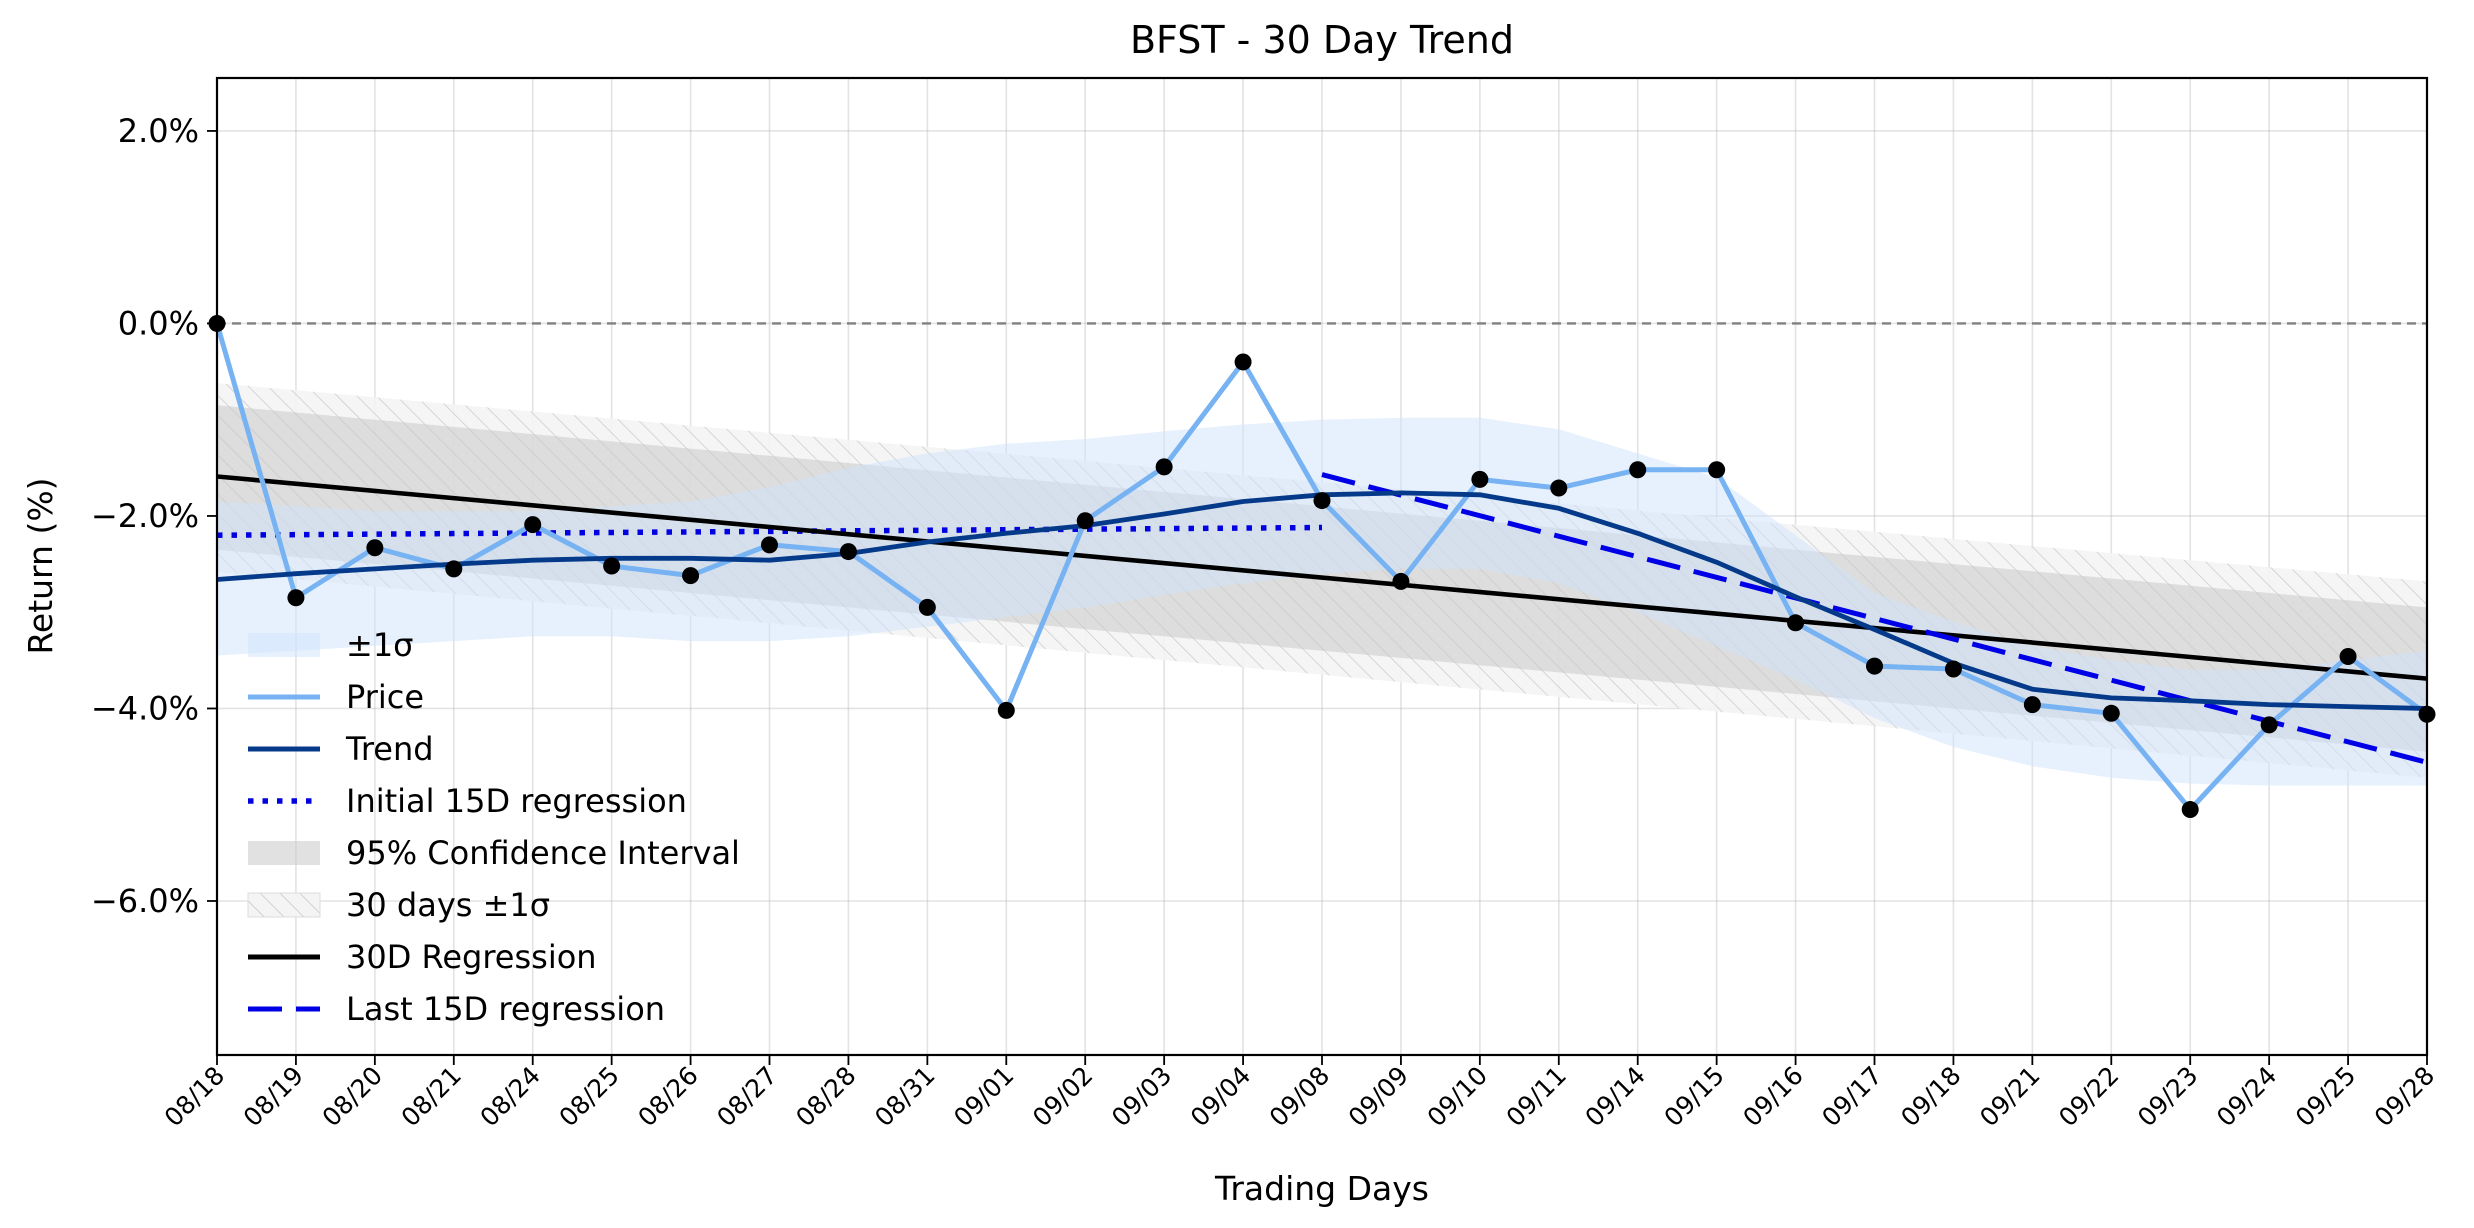 The height and width of the screenshot is (1228, 2474). Describe the element at coordinates (1141, 1096) in the screenshot. I see `x-tick-label: 09/03` at that location.